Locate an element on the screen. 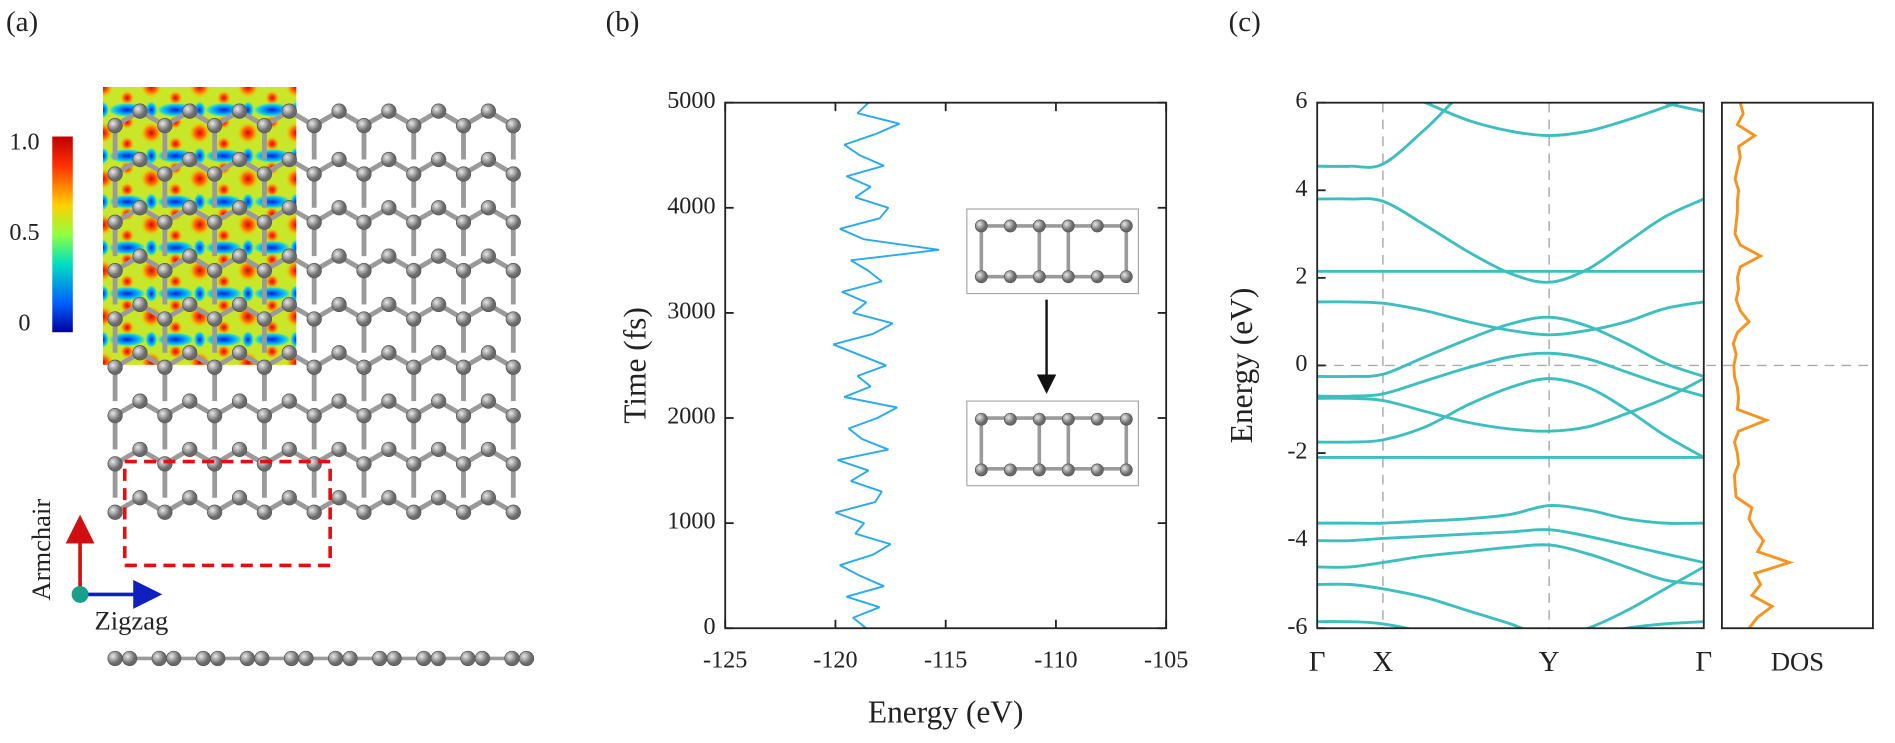 The width and height of the screenshot is (1895, 743). zigzag-label: Zigzag is located at coordinates (132, 620).